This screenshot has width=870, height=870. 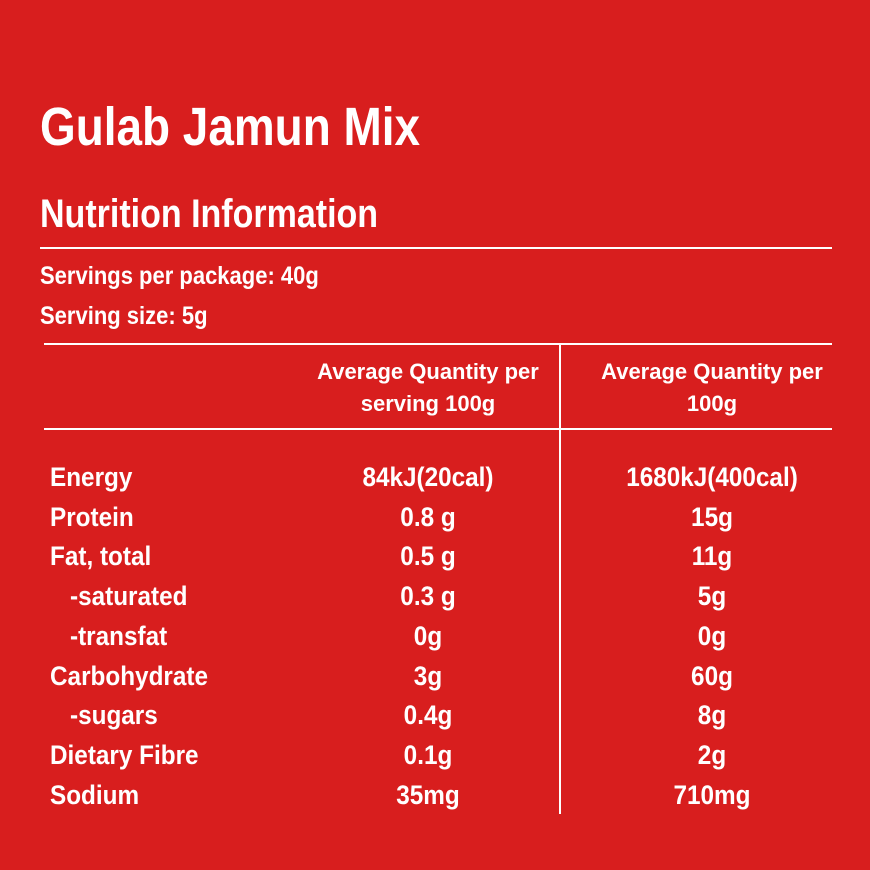 What do you see at coordinates (712, 794) in the screenshot?
I see `nutrient-value: 710mg` at bounding box center [712, 794].